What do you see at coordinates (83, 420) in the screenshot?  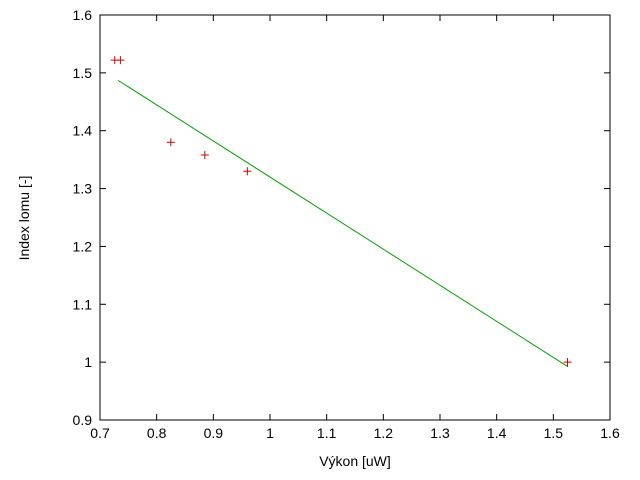 I see `y-tick-label: 0.9` at bounding box center [83, 420].